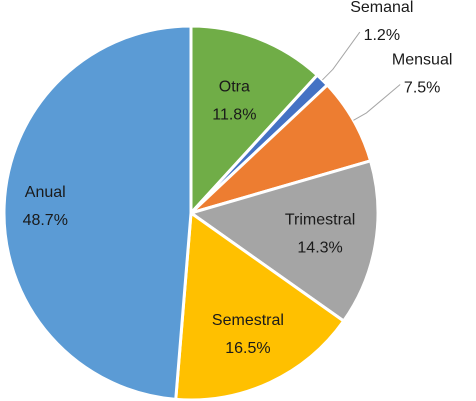 Image resolution: width=476 pixels, height=401 pixels. I want to click on slice-label: Mensual 7.5%, so click(422, 74).